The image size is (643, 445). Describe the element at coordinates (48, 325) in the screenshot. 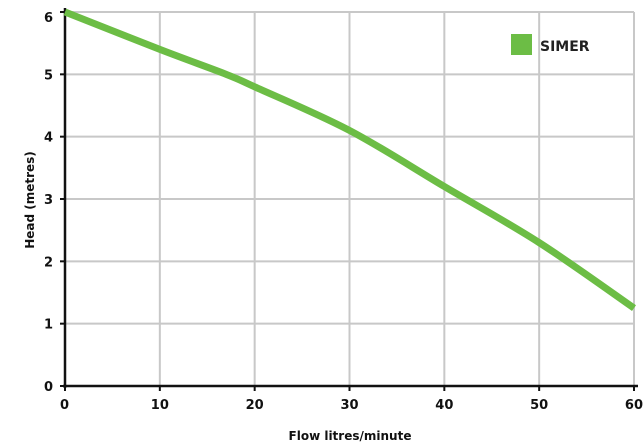

I see `y-tick-label: 1` at that location.